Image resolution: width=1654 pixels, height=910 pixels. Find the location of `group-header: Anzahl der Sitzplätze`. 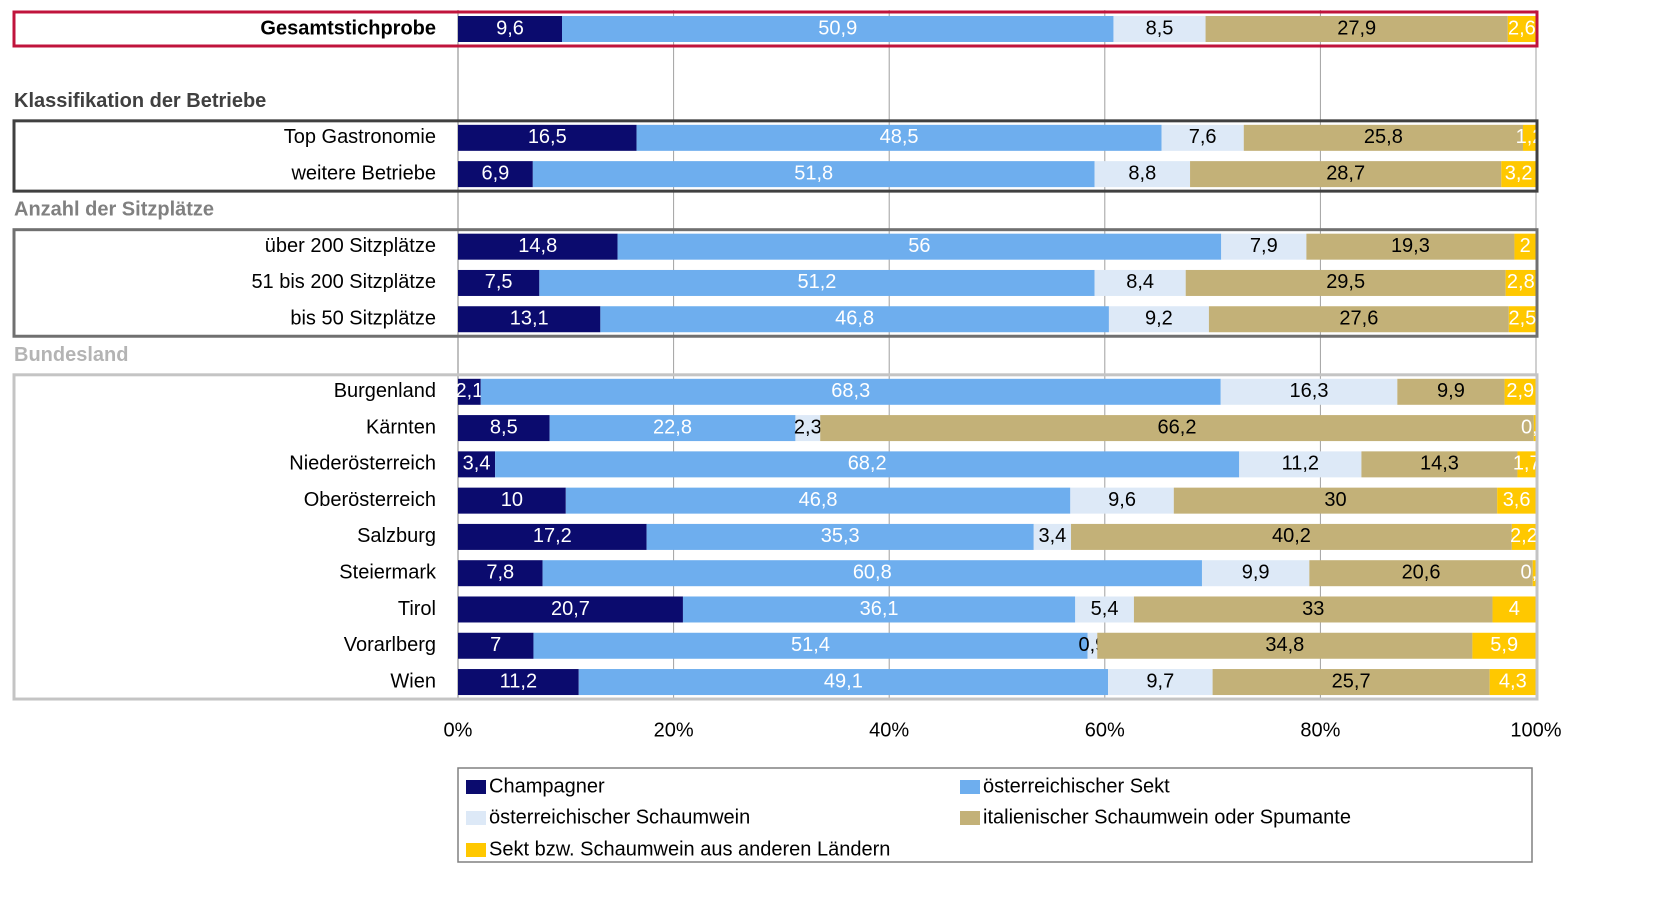

group-header: Anzahl der Sitzplätze is located at coordinates (114, 210).